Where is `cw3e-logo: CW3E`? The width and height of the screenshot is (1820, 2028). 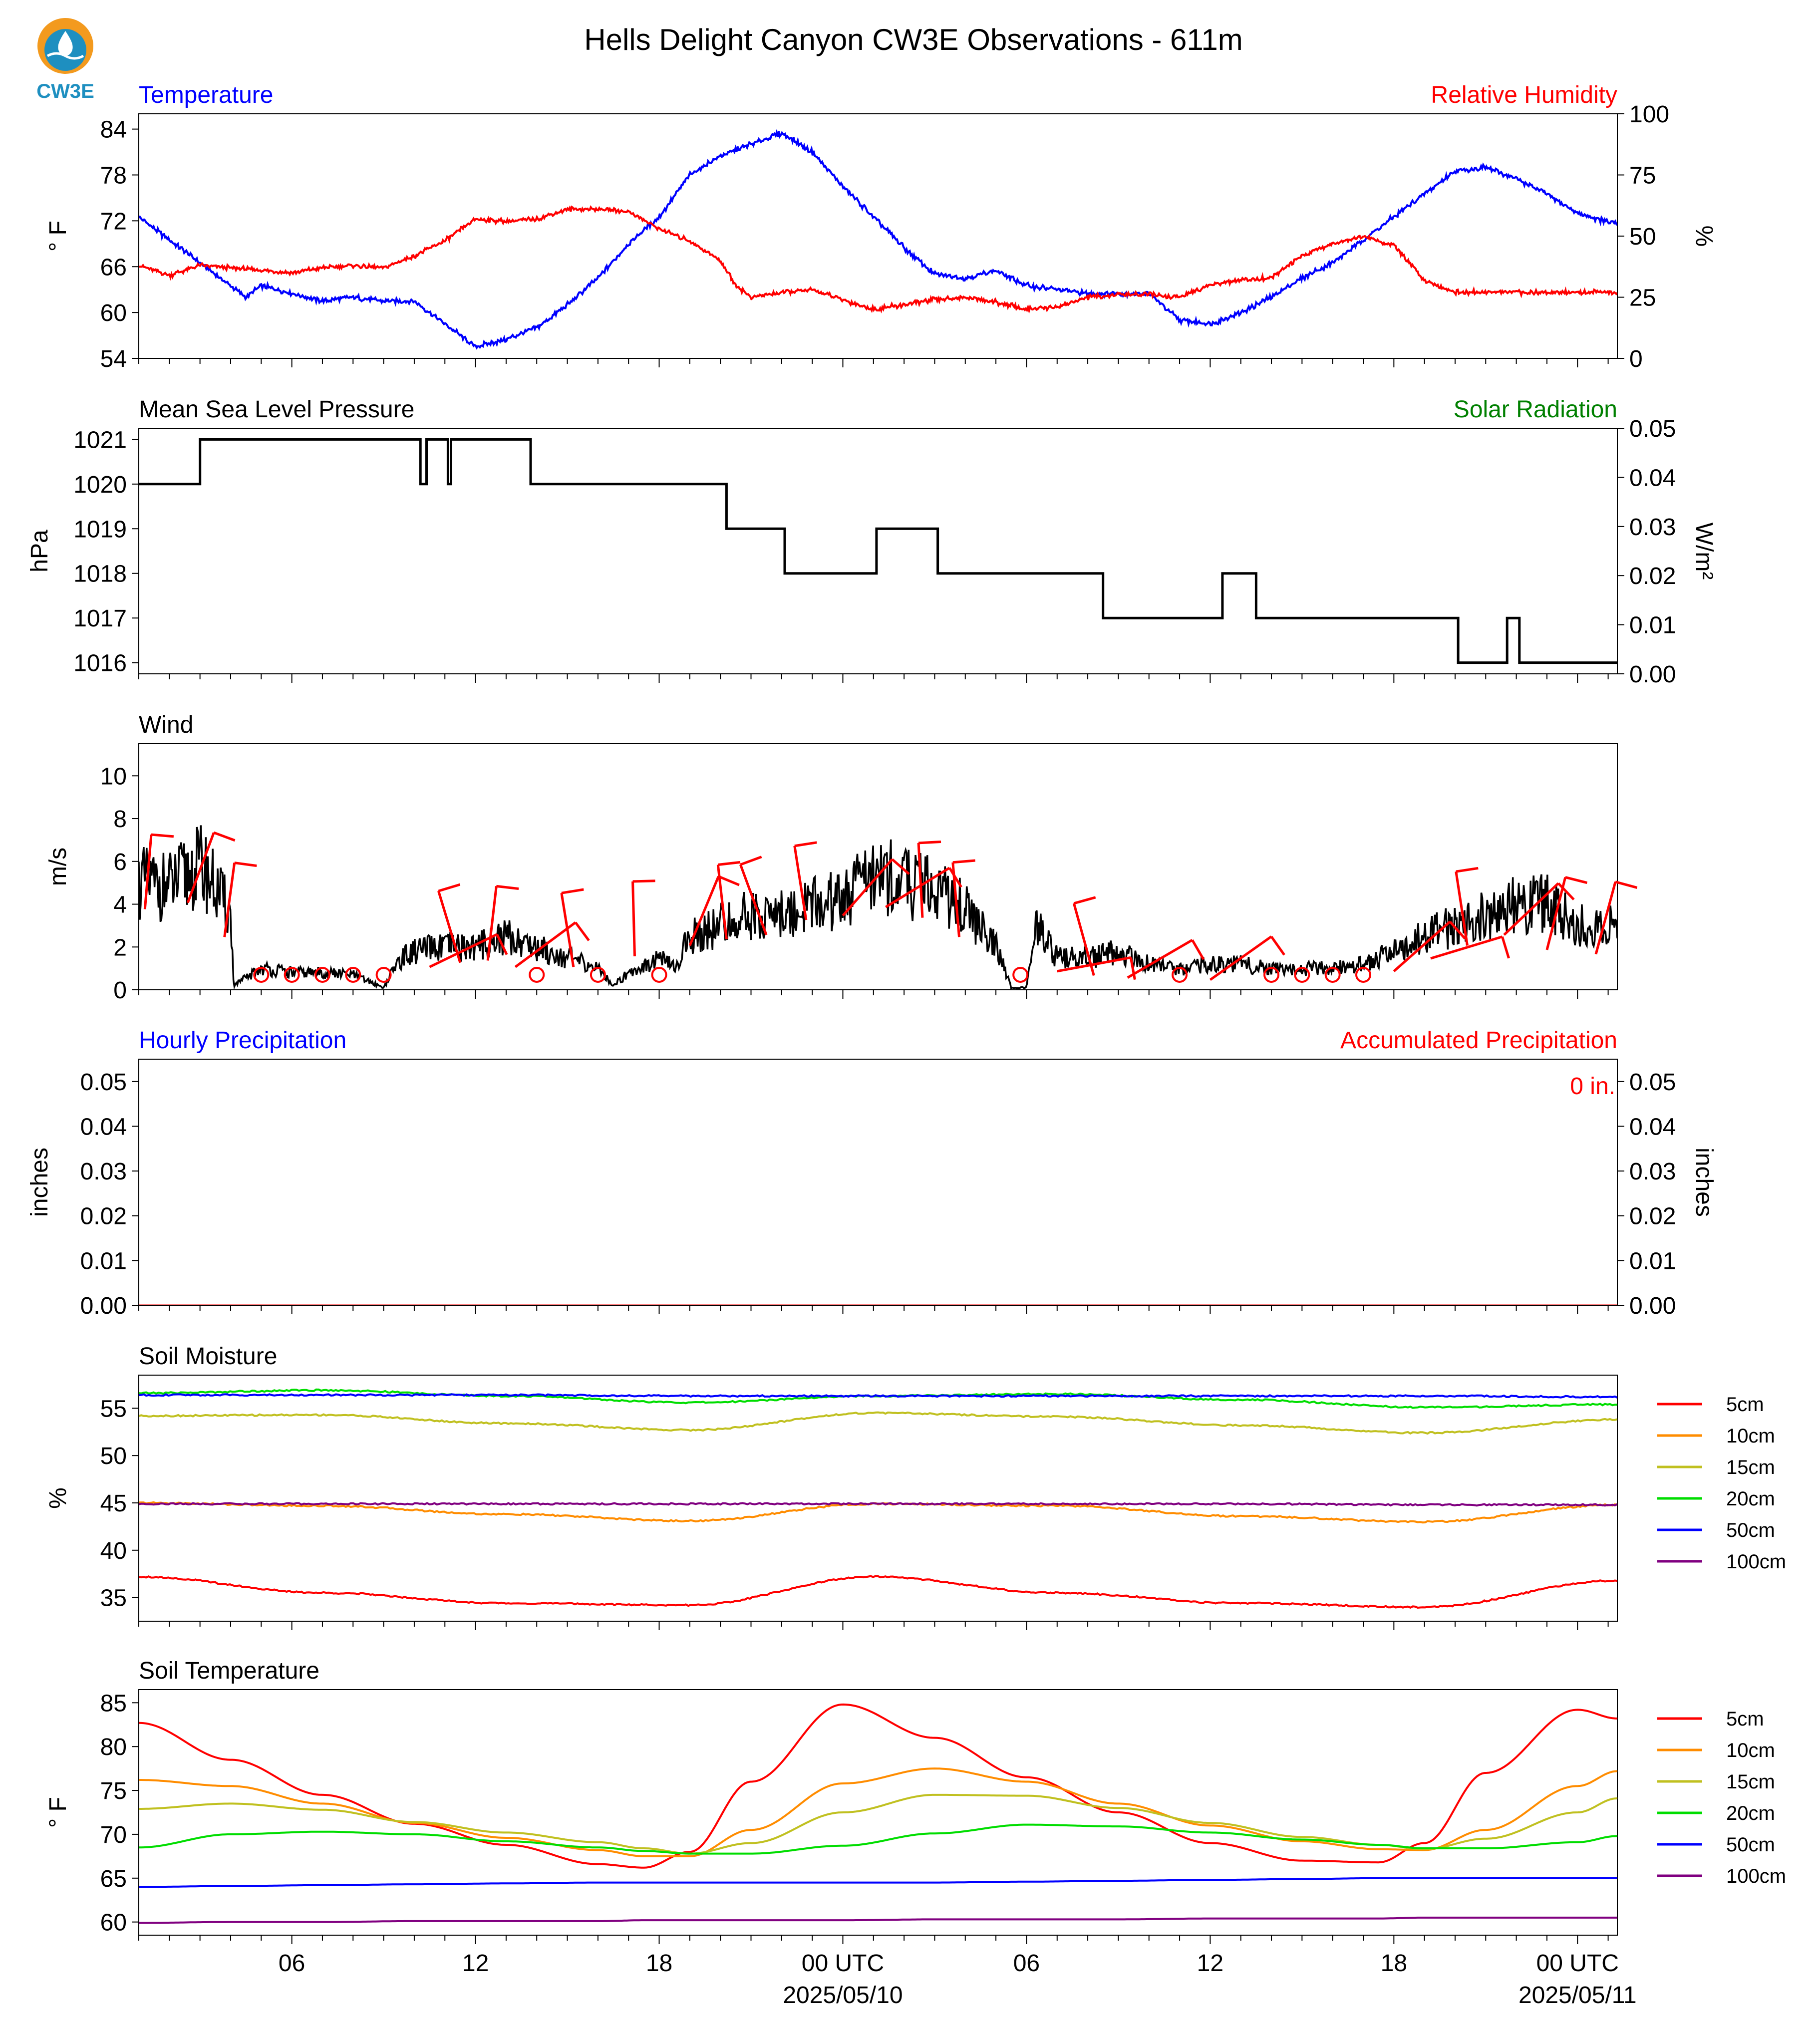 cw3e-logo: CW3E is located at coordinates (65, 60).